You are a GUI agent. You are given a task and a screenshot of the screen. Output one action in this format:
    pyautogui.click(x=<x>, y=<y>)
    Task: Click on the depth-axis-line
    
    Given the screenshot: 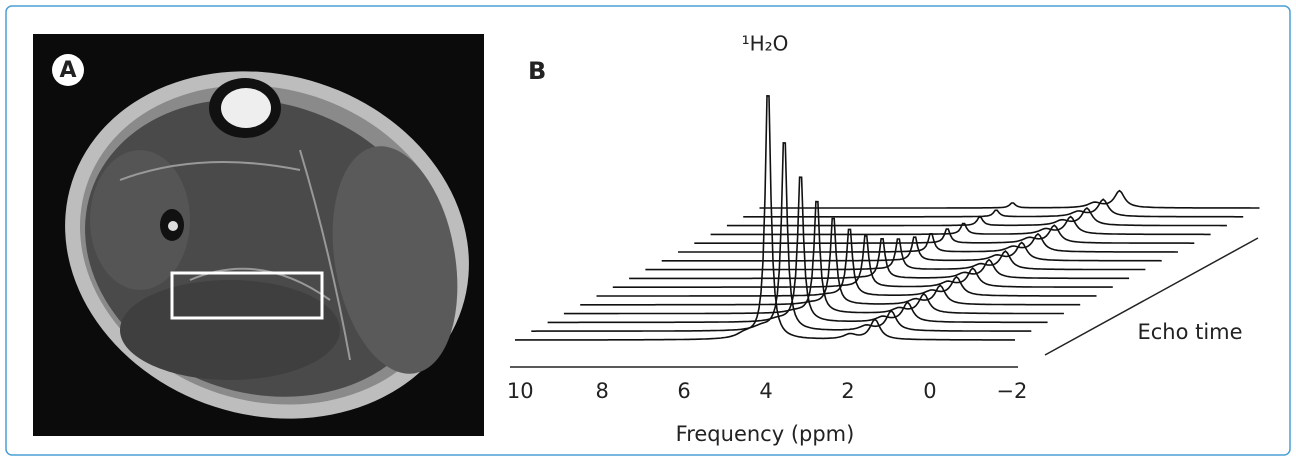 What is the action you would take?
    pyautogui.click(x=1151, y=296)
    